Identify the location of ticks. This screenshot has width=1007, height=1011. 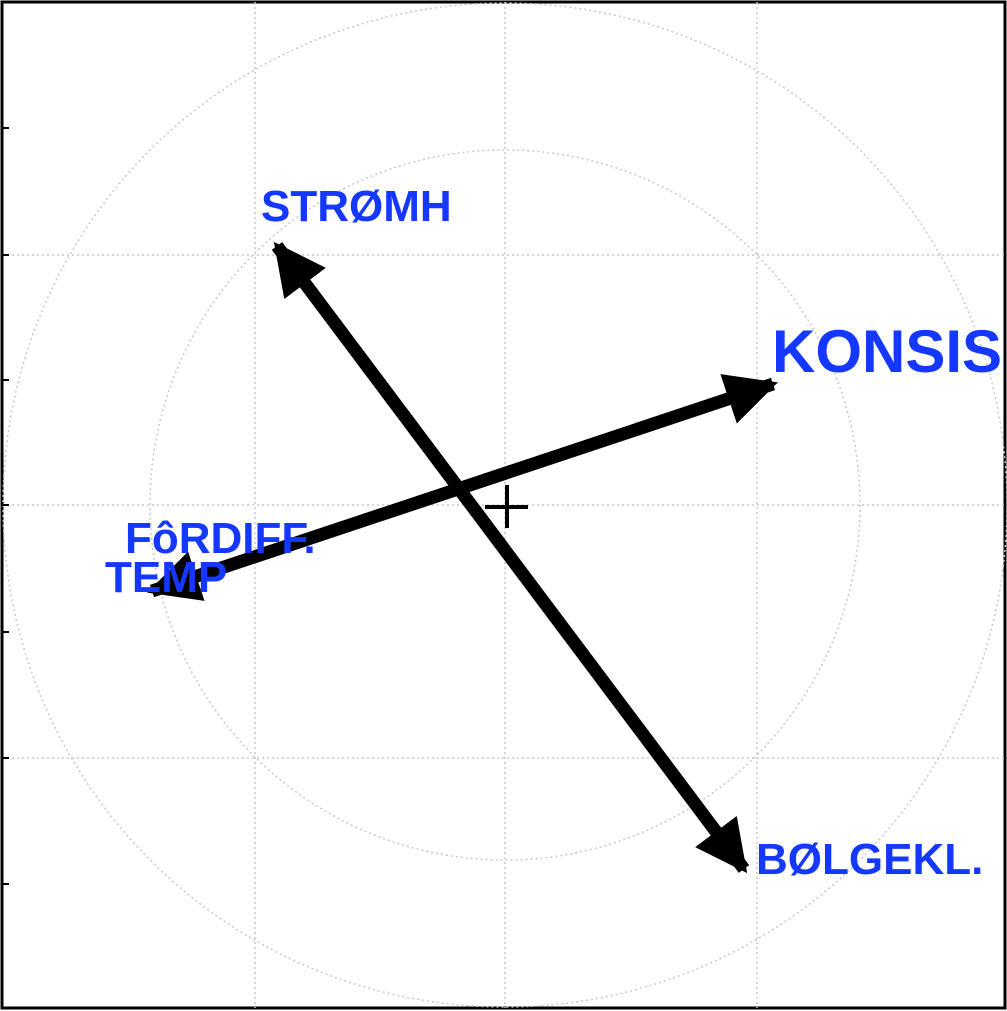
(5, 506).